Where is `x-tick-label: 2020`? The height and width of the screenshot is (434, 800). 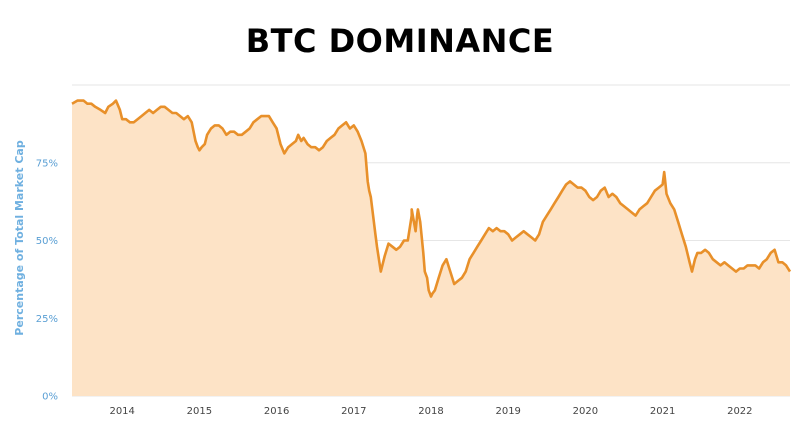
x-tick-label: 2020 is located at coordinates (585, 411).